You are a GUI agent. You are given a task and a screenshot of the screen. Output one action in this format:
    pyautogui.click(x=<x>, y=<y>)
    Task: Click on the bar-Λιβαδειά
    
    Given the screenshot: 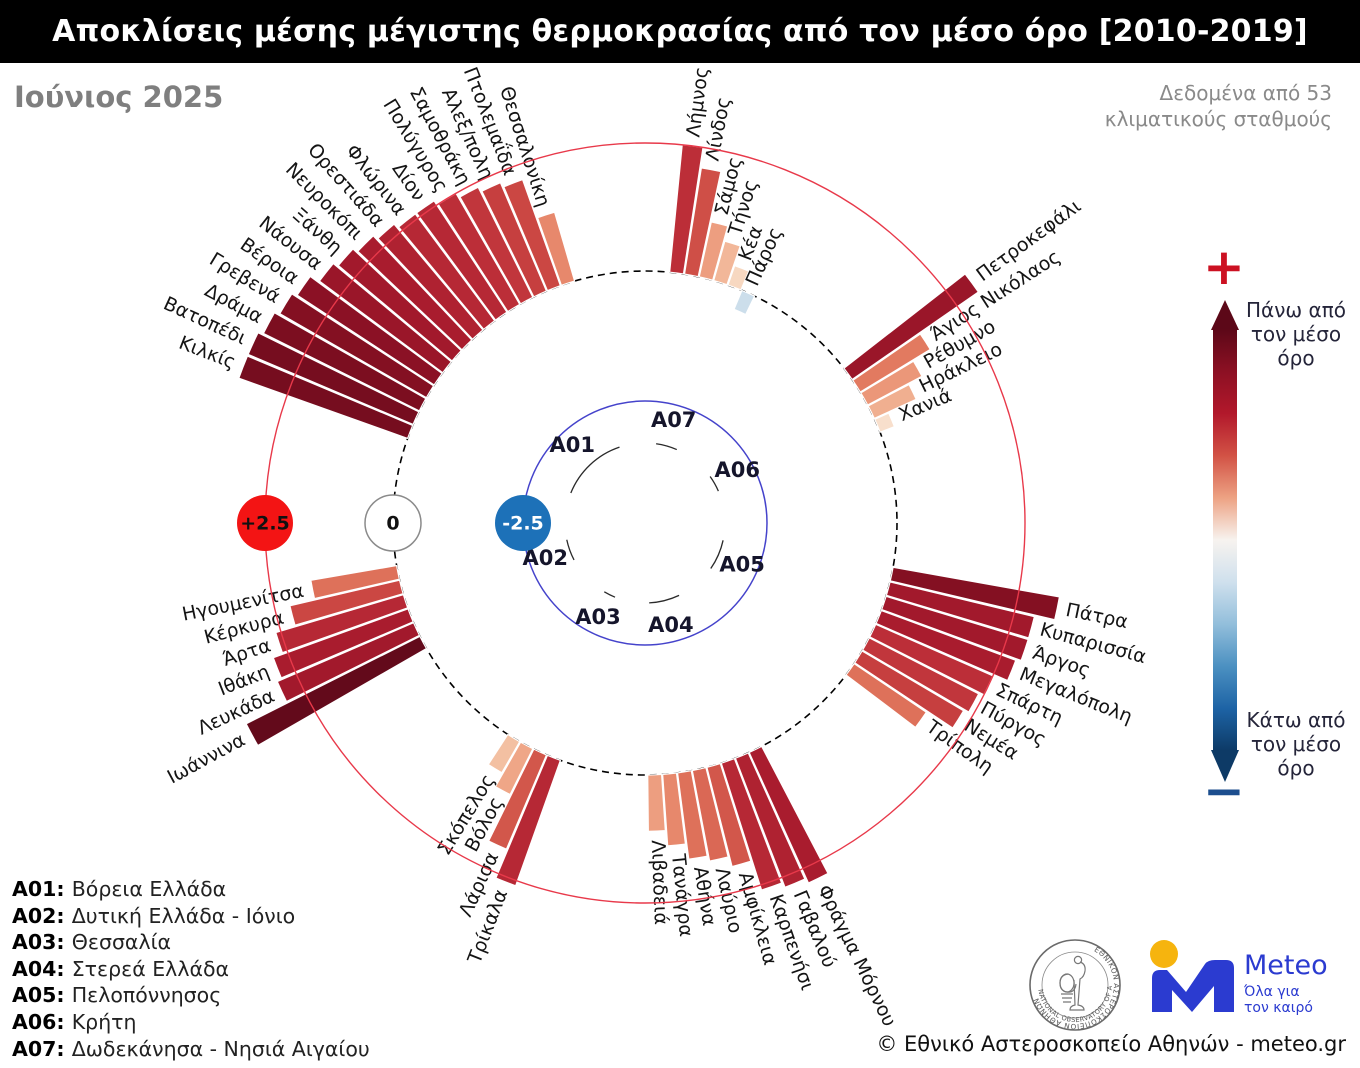 What is the action you would take?
    pyautogui.click(x=656, y=802)
    